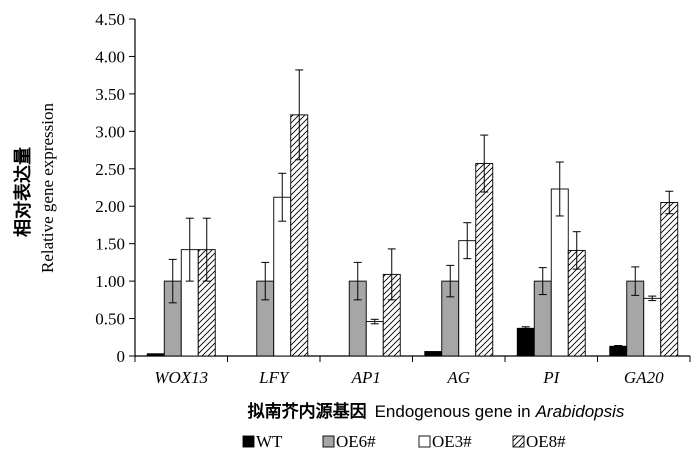 Image resolution: width=700 pixels, height=466 pixels. Describe the element at coordinates (580, 411) in the screenshot. I see `x-axis-title-italic: Arabidopsis` at that location.